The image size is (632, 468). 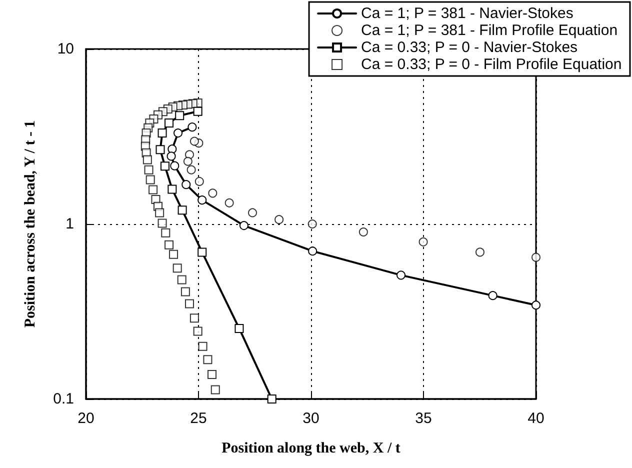 What do you see at coordinates (70, 224) in the screenshot?
I see `y-tick-label: 1` at bounding box center [70, 224].